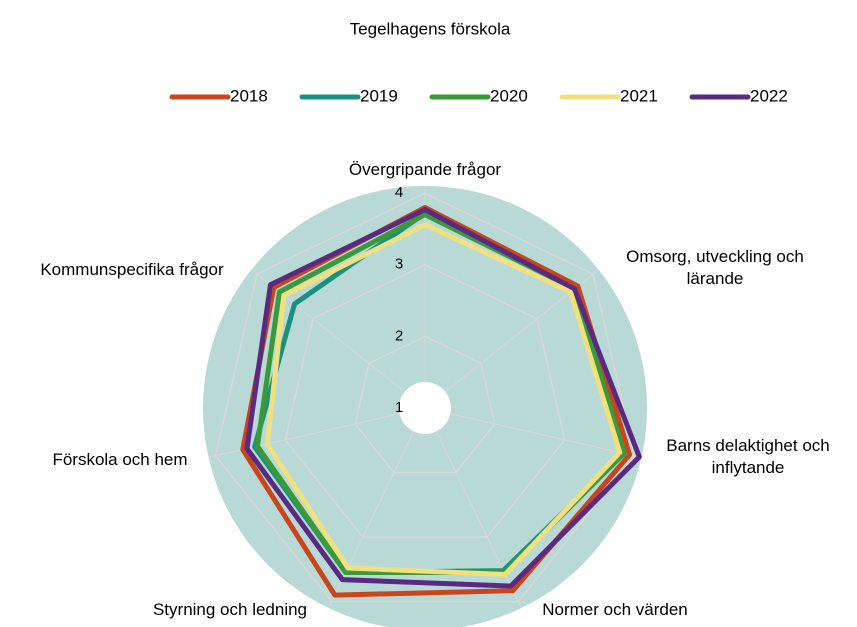  What do you see at coordinates (748, 456) in the screenshot?
I see `category-label: Barns delaktighet och inflytande` at bounding box center [748, 456].